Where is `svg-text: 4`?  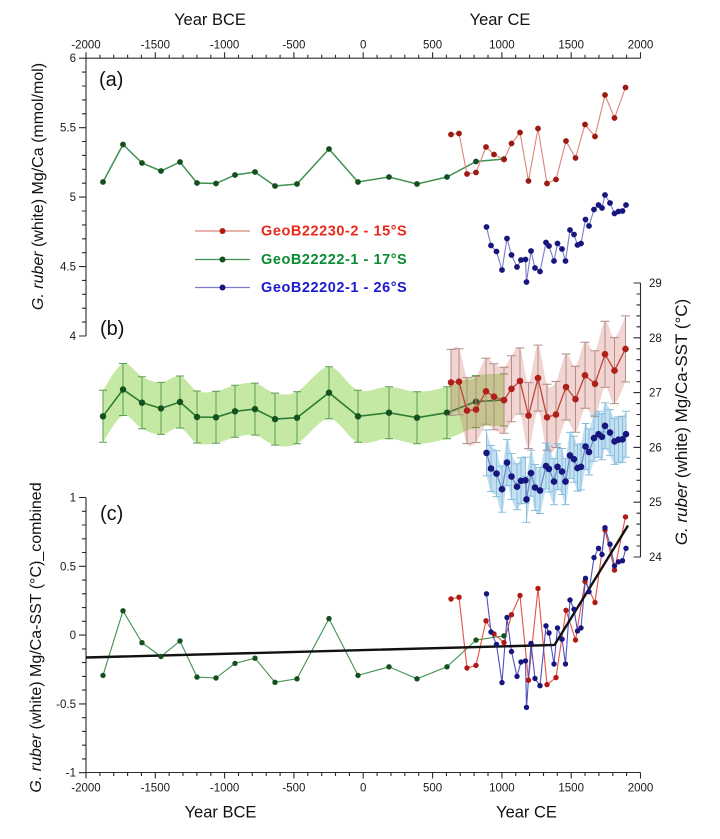
svg-text: 4 is located at coordinates (73, 337).